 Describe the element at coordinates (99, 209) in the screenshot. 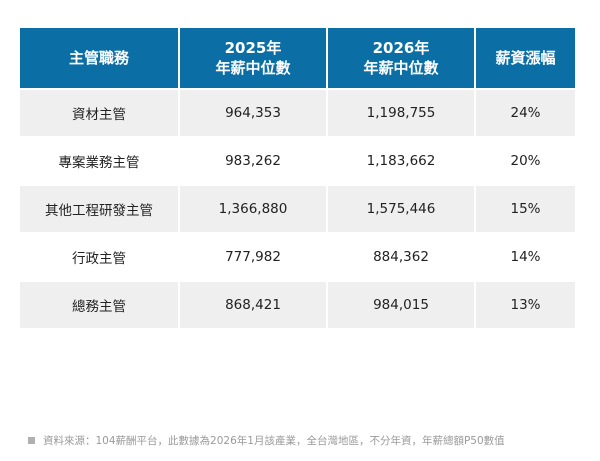

I see `table-cell: 其他工程研發主管` at that location.